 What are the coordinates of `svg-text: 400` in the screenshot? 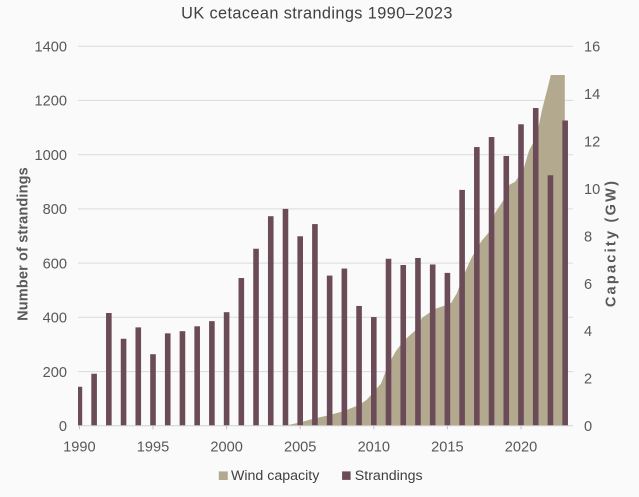 It's located at (55, 319).